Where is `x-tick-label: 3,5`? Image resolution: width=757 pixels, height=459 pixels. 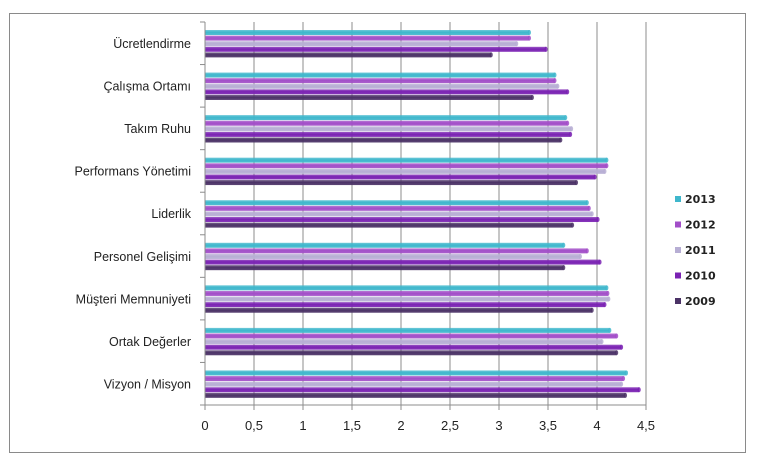 x-tick-label: 3,5 is located at coordinates (548, 425).